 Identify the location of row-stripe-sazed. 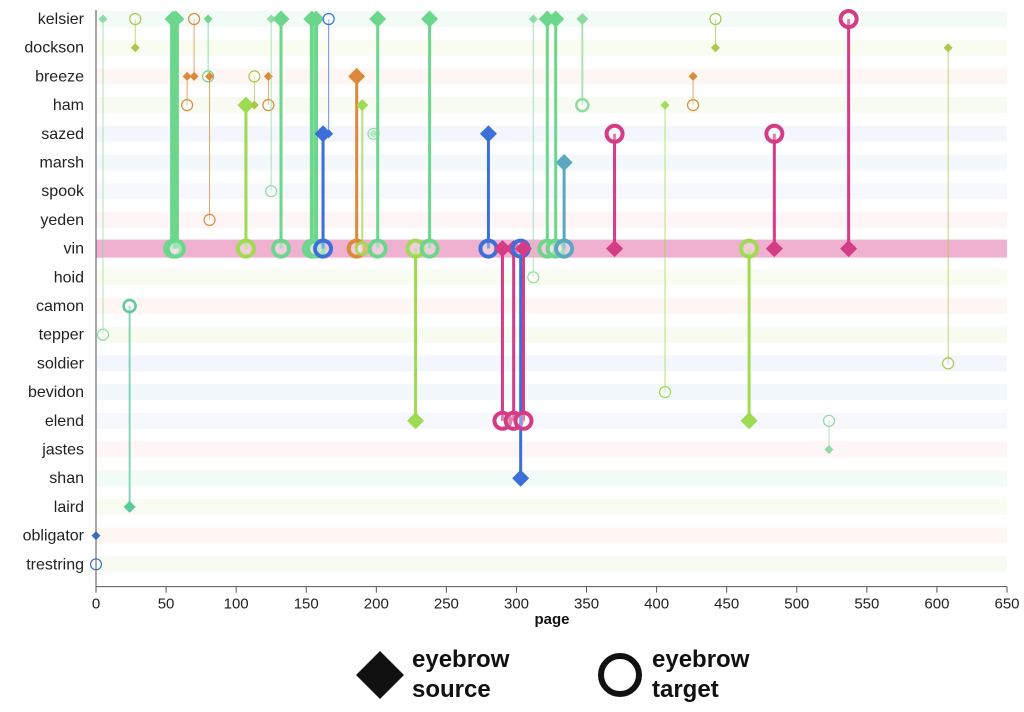
(551, 133).